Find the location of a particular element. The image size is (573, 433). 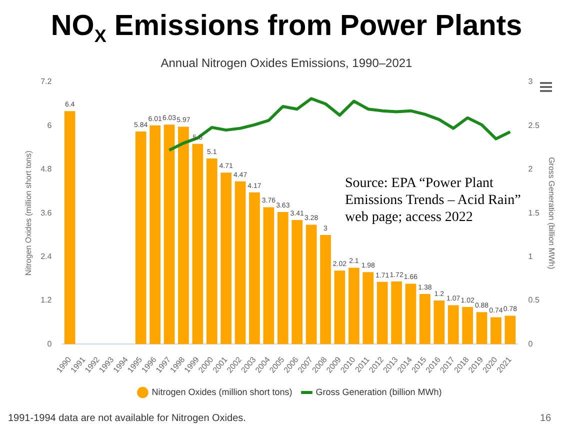

y-tick-label: 2.4 is located at coordinates (46, 256).